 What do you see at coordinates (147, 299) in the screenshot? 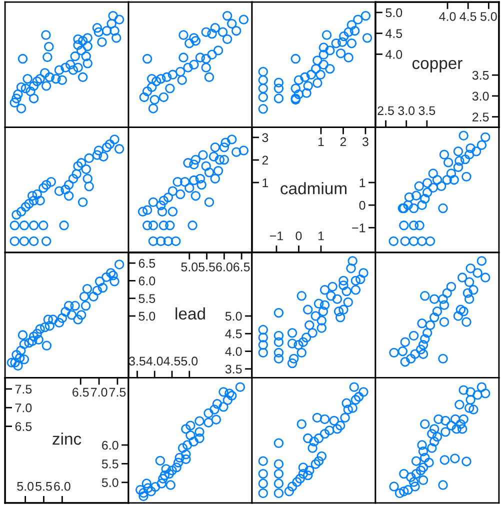
I see `y-tick-label: 5.5` at bounding box center [147, 299].